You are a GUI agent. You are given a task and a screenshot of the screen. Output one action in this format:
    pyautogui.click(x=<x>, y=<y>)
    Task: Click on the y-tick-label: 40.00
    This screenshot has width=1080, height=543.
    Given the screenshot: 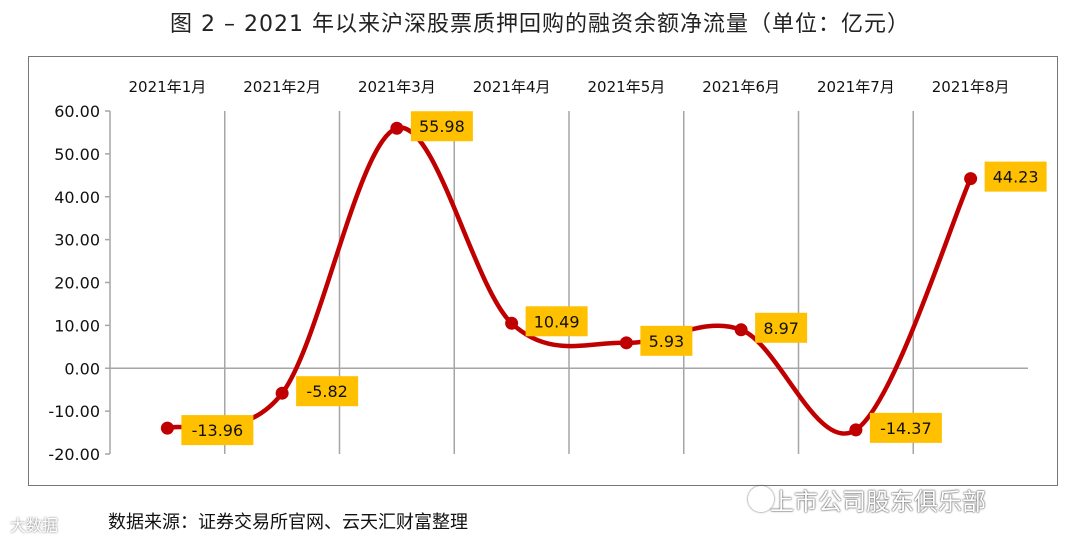 What is the action you would take?
    pyautogui.click(x=77, y=197)
    